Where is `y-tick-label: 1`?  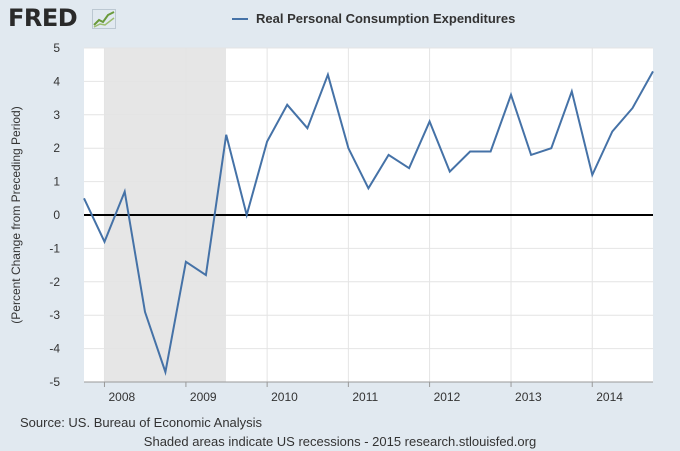 y-tick-label: 1 is located at coordinates (56, 182).